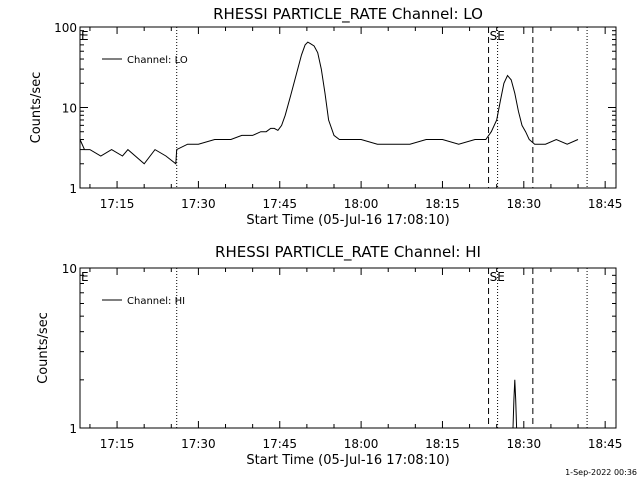 Image resolution: width=640 pixels, height=480 pixels. What do you see at coordinates (348, 252) in the screenshot?
I see `chart-title: RHESSI PARTICLE_RATE Channel: HI` at bounding box center [348, 252].